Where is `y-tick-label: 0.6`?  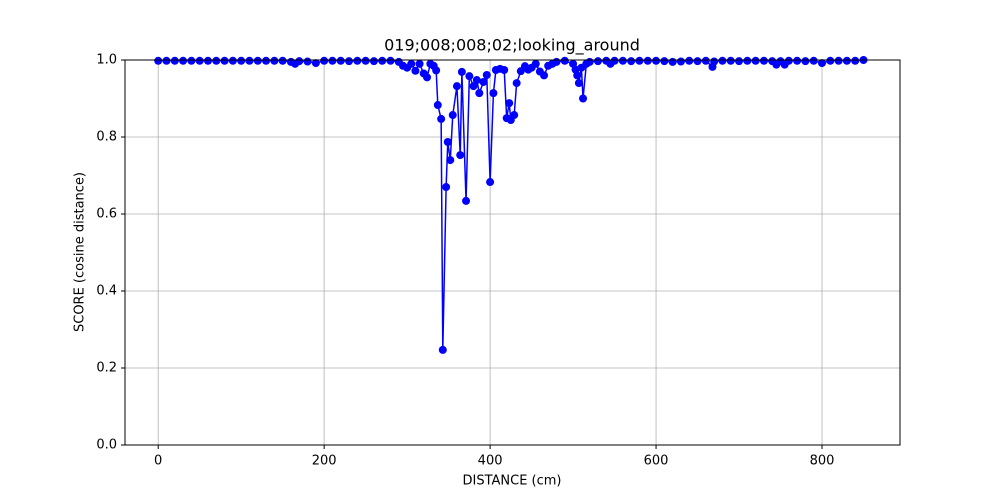 y-tick-label: 0.6 is located at coordinates (106, 214).